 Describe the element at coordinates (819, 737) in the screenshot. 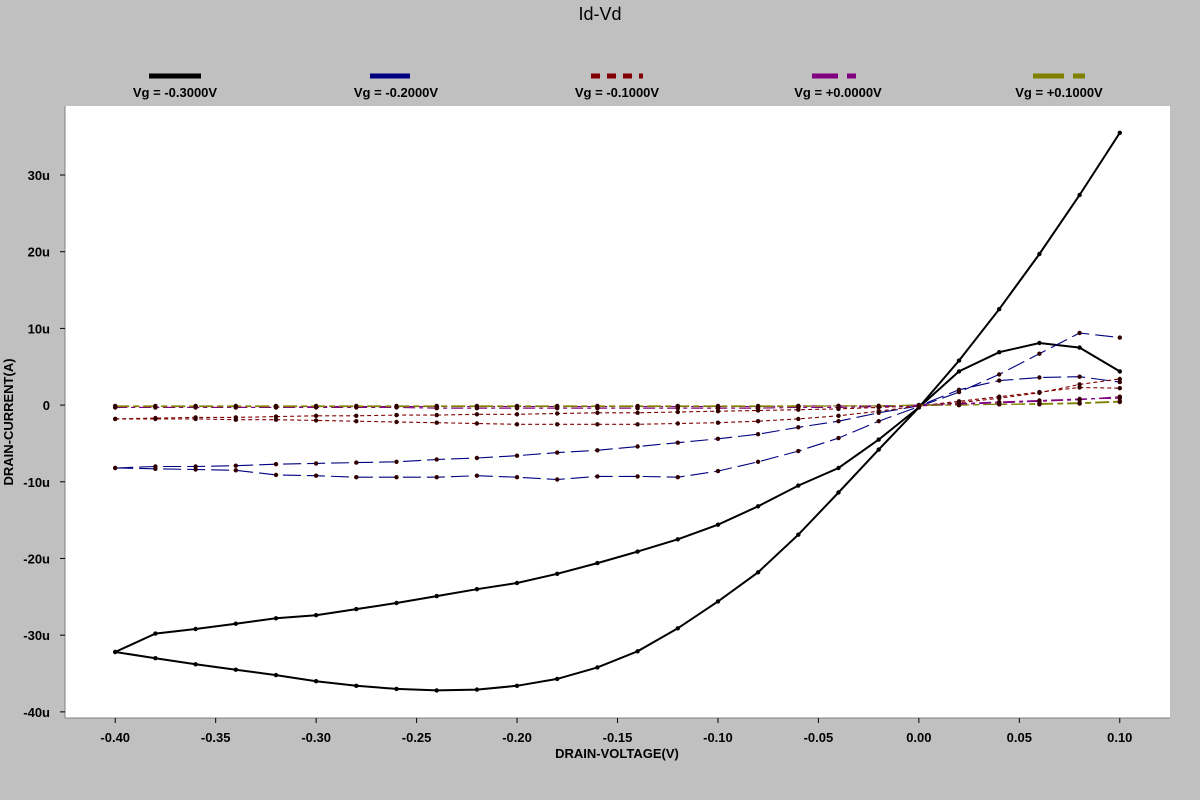

I see `x-tick-label: -0.05` at that location.